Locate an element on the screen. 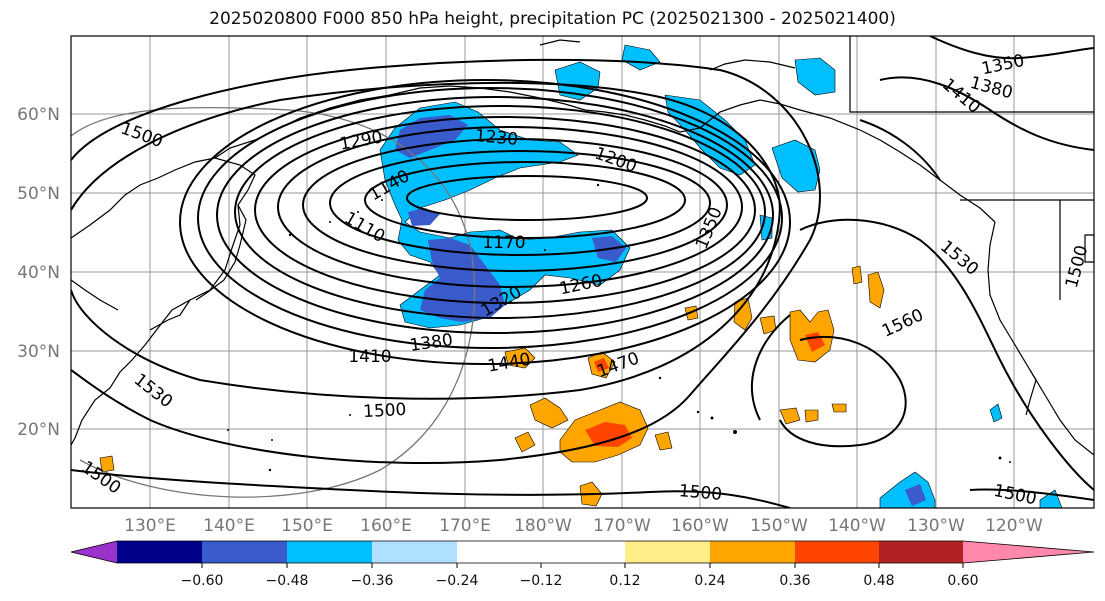 The image size is (1105, 601). colorbar-tick-label: 0.36 is located at coordinates (794, 581).